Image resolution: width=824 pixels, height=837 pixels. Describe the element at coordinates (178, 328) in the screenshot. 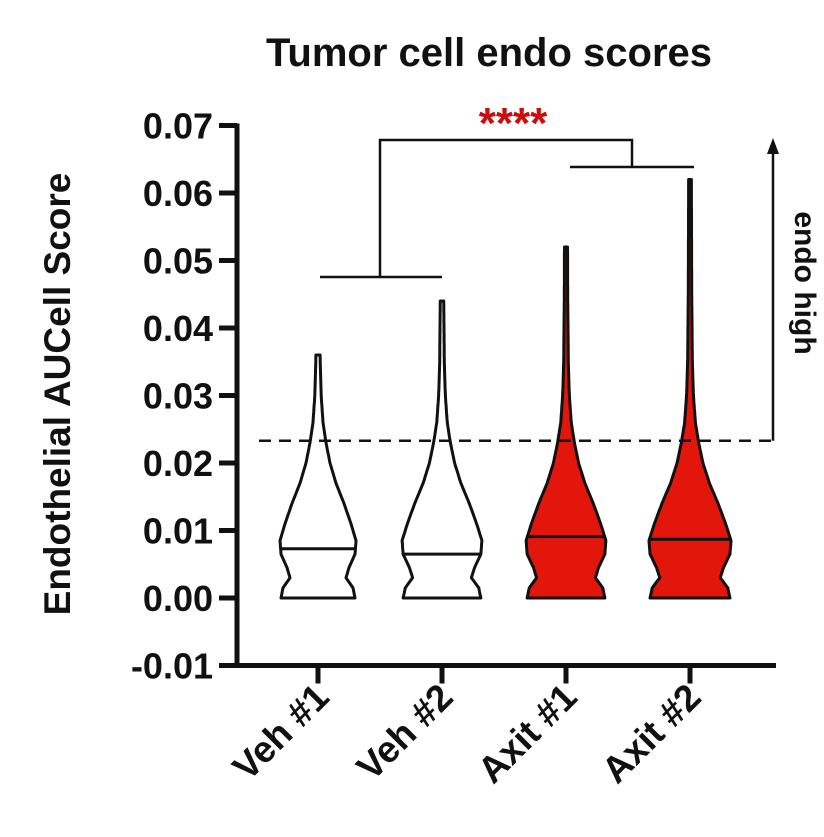

I see `y-tick-label: 0.04` at that location.